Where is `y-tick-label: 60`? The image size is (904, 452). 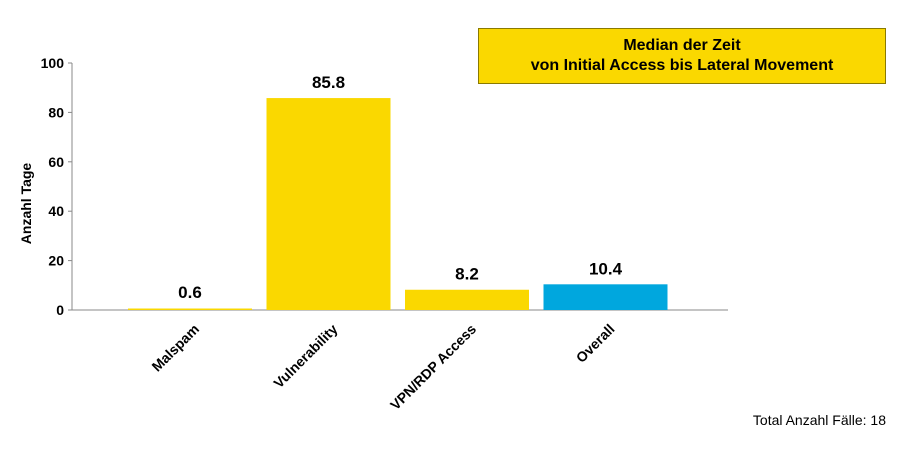 y-tick-label: 60 is located at coordinates (56, 162).